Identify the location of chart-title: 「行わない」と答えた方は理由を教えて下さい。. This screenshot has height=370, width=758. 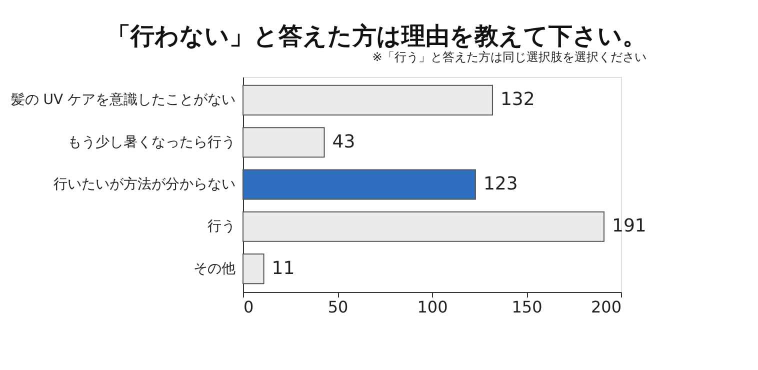
(376, 36).